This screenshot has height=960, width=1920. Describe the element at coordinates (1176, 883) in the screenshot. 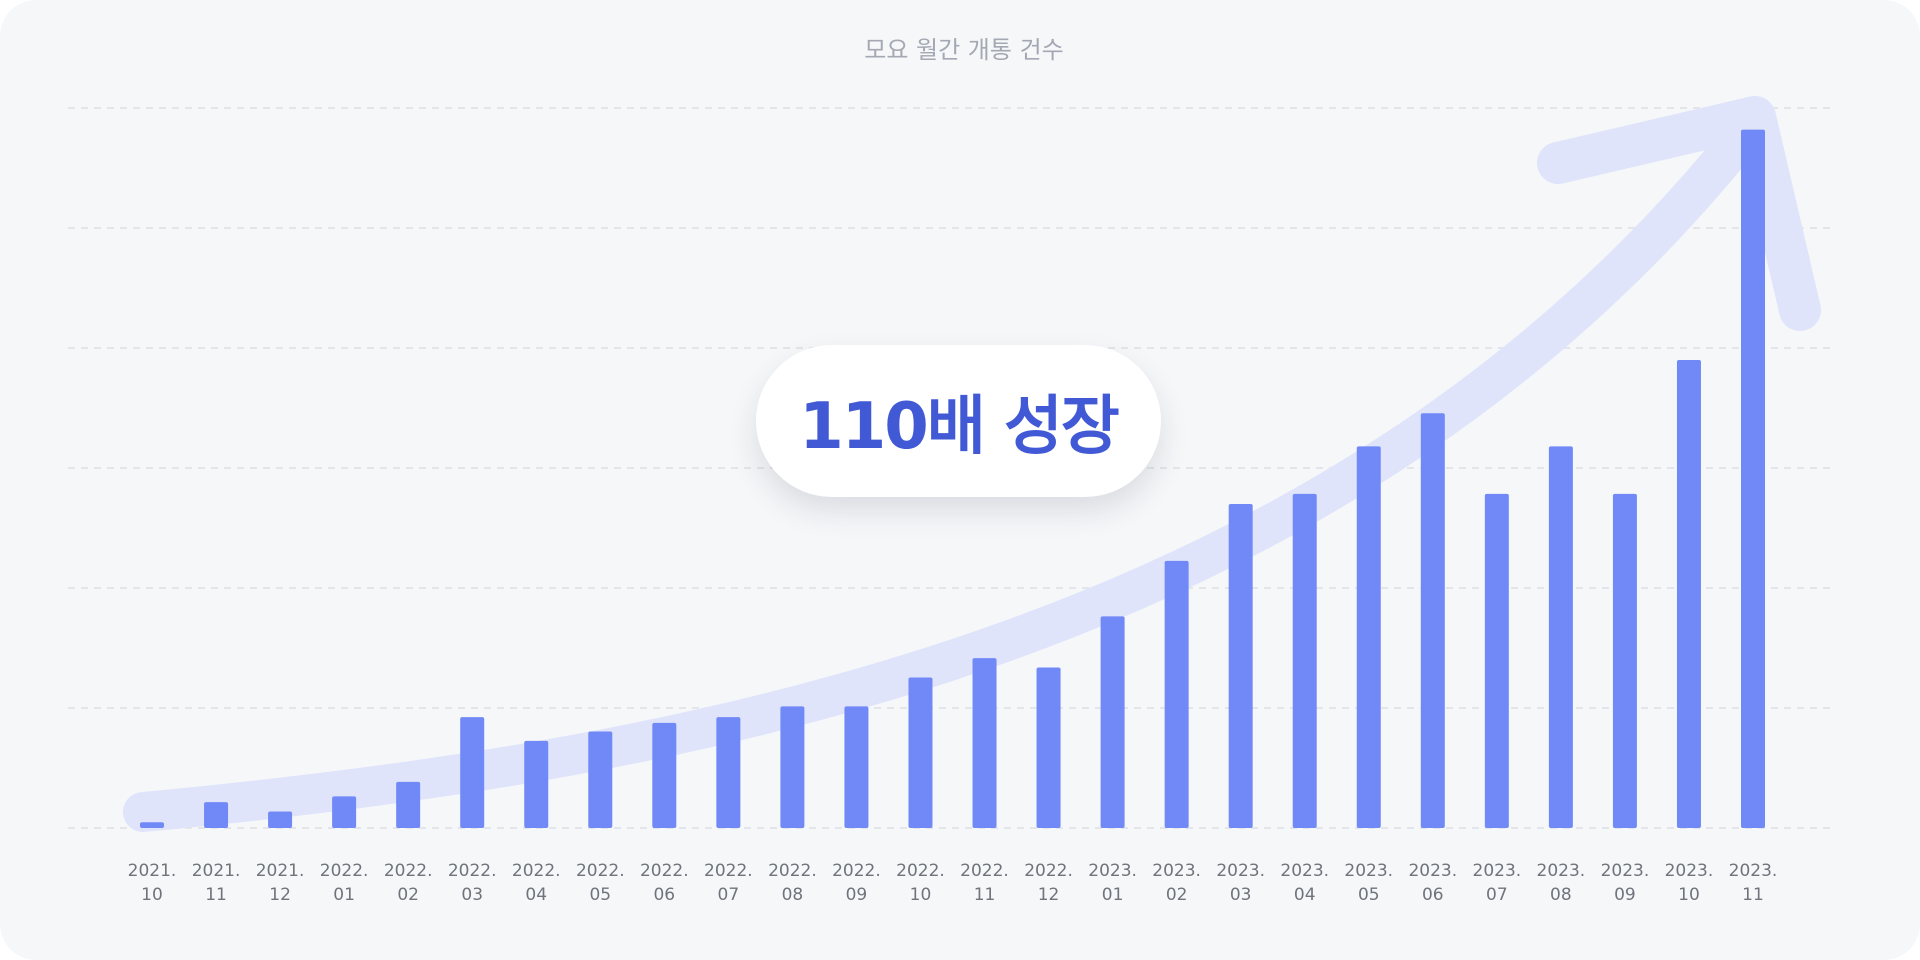

I see `x-tick-label: 2023. 02` at that location.